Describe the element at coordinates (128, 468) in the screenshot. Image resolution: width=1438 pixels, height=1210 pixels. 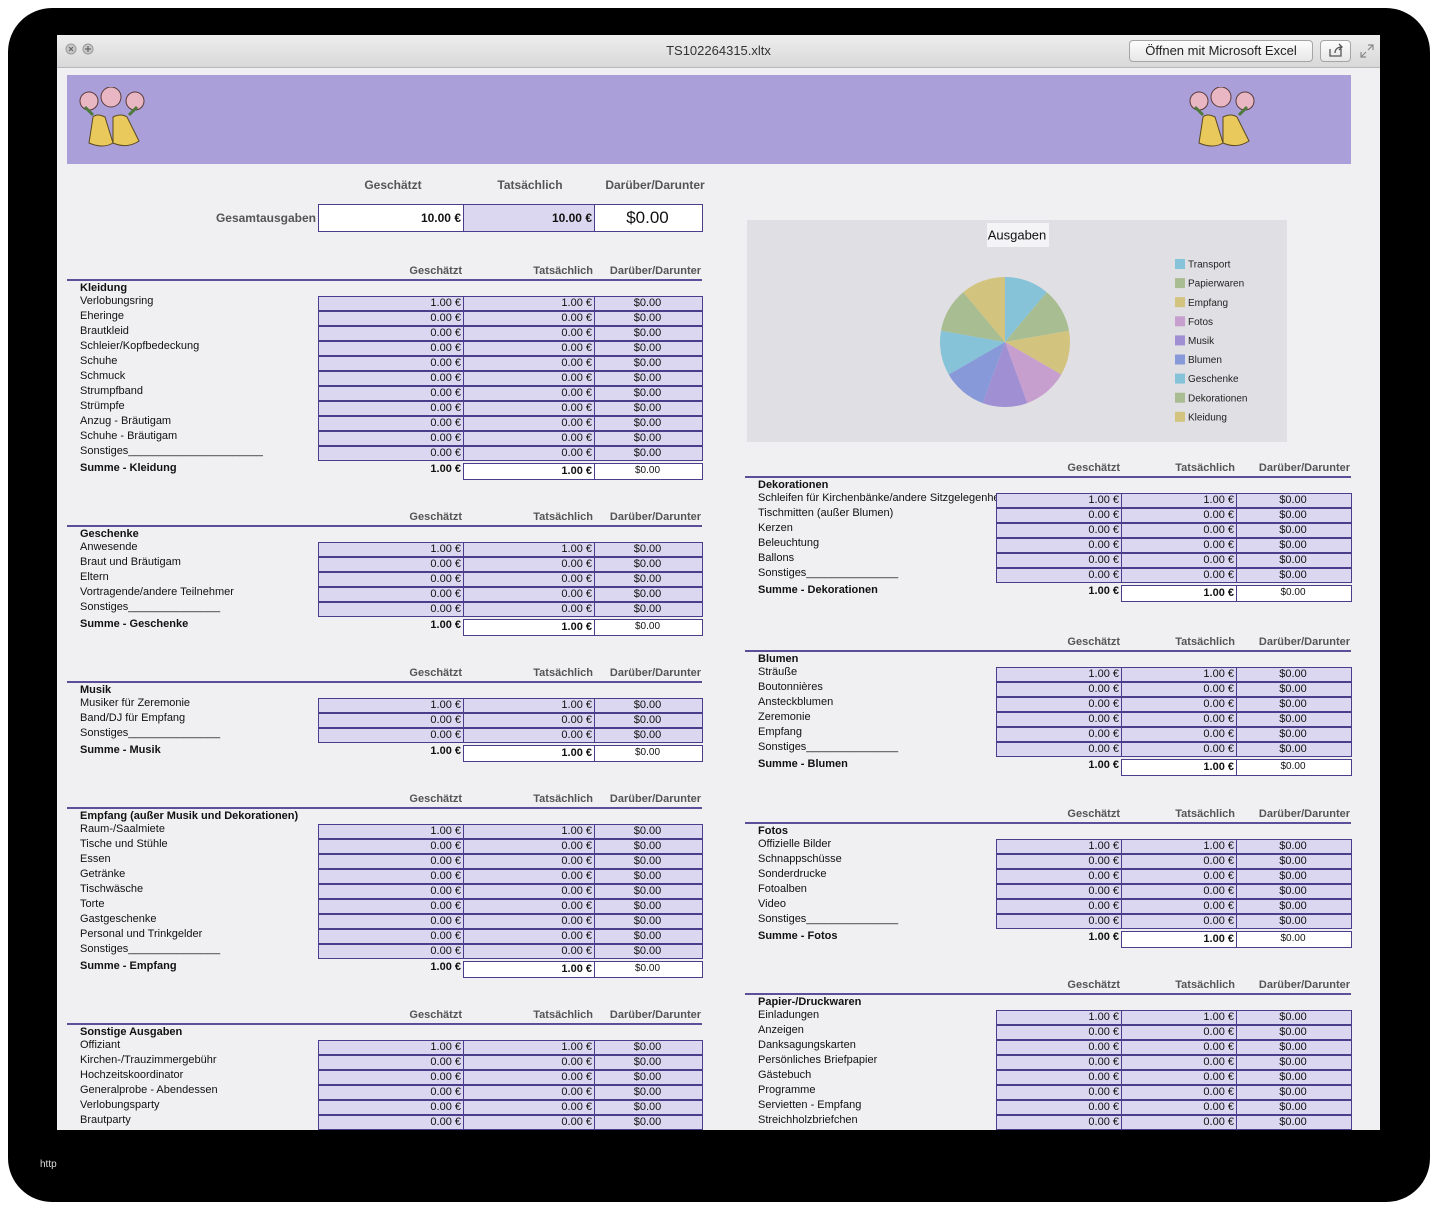
I see `total-label: Summe - Kleidung` at that location.